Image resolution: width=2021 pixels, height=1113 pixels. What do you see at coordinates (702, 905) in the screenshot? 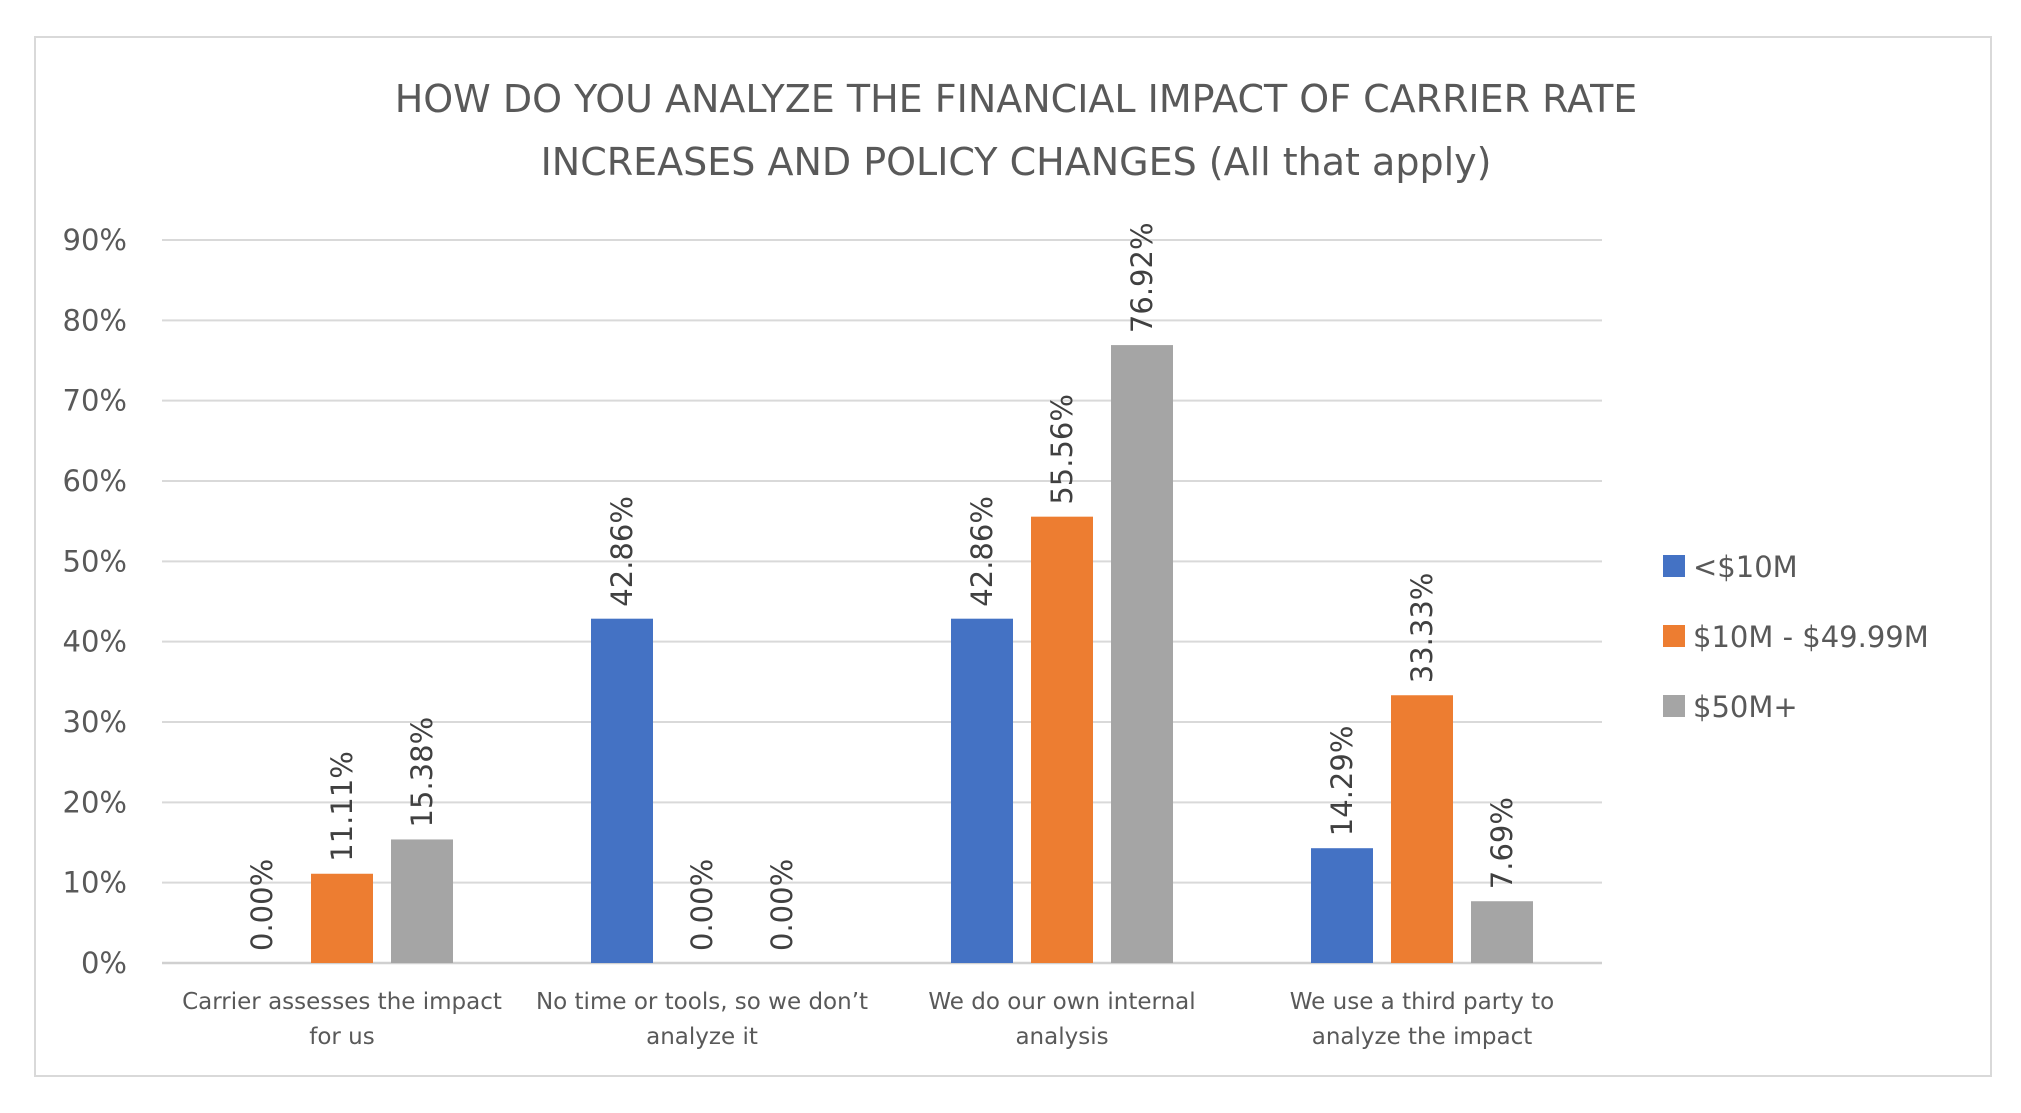
I see `data-label-series-1-cat-1: 0.00%` at bounding box center [702, 905].